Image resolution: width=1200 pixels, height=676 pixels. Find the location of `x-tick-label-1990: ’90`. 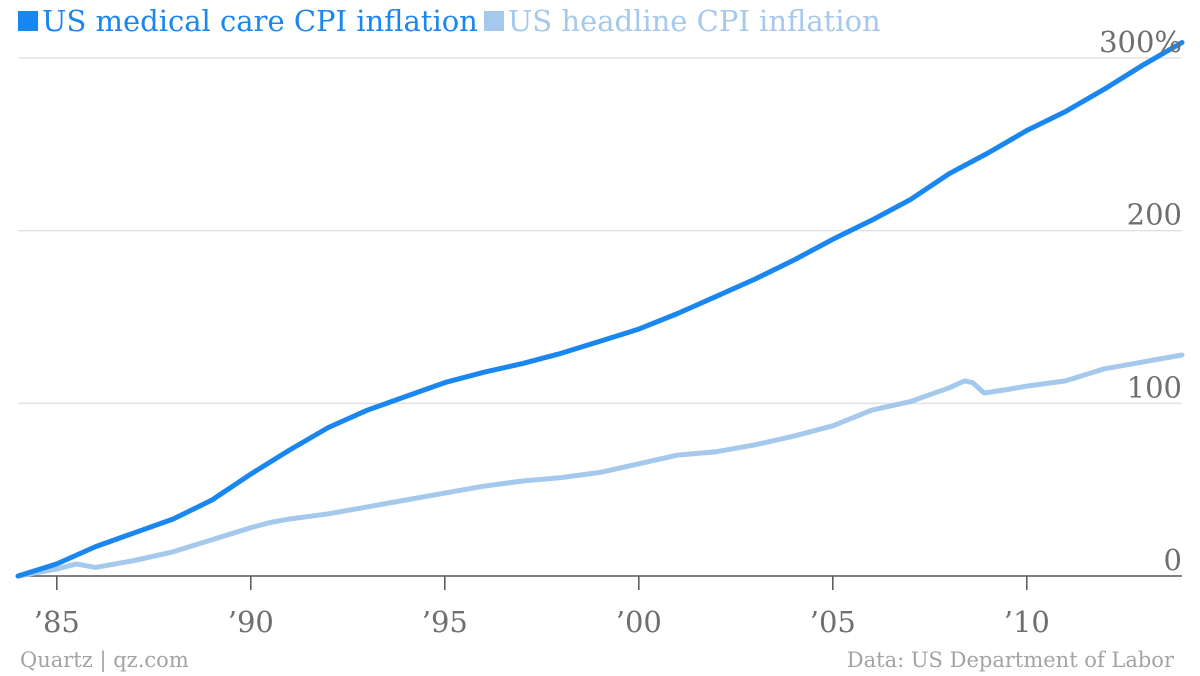

x-tick-label-1990: ’90 is located at coordinates (251, 622).